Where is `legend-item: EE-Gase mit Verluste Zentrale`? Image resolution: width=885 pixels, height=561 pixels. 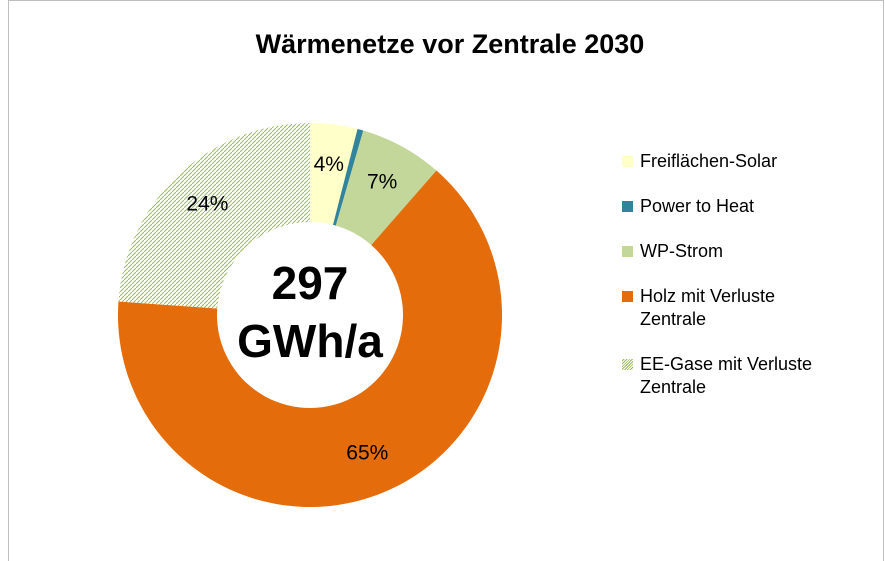 legend-item: EE-Gase mit Verluste Zentrale is located at coordinates (724, 376).